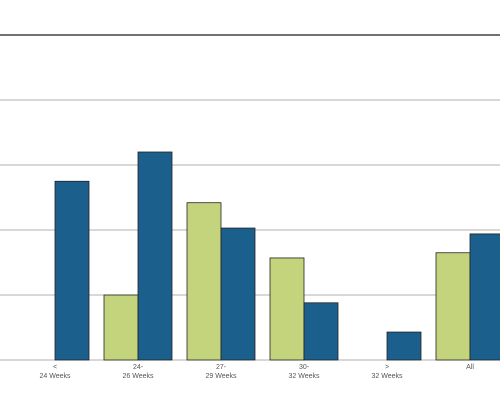 This screenshot has width=500, height=400. I want to click on x-tick-label: All, so click(470, 367).